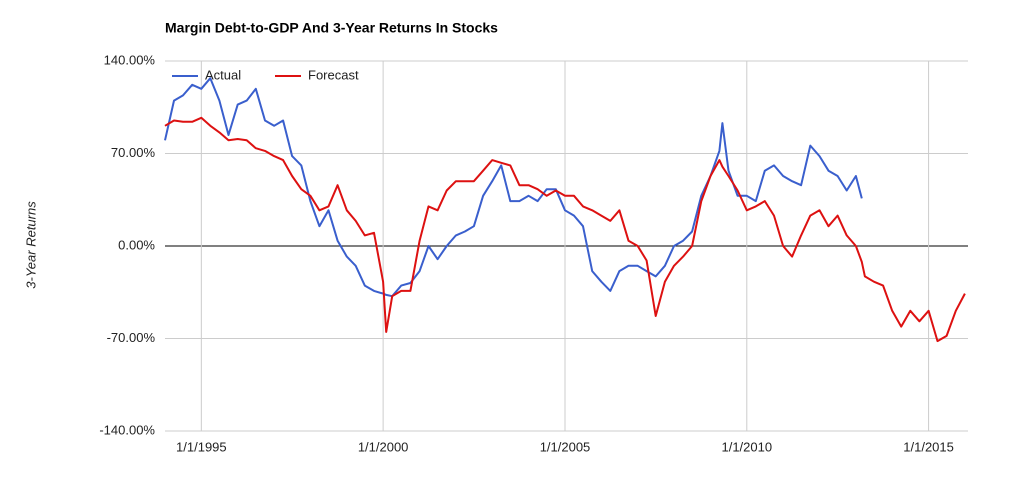 The height and width of the screenshot is (480, 1012). Describe the element at coordinates (201, 446) in the screenshot. I see `x-tick-label: 1/1/1995` at that location.